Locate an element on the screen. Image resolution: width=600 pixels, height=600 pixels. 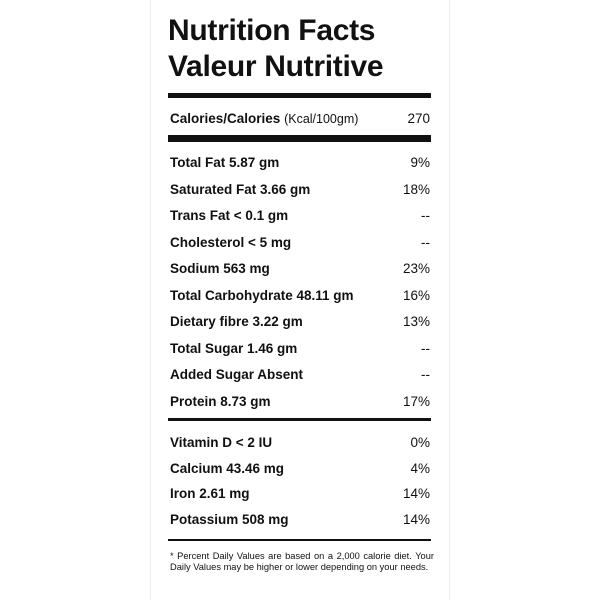
nutrient-row: Vitamin D < 2 IU 0% is located at coordinates (299, 443).